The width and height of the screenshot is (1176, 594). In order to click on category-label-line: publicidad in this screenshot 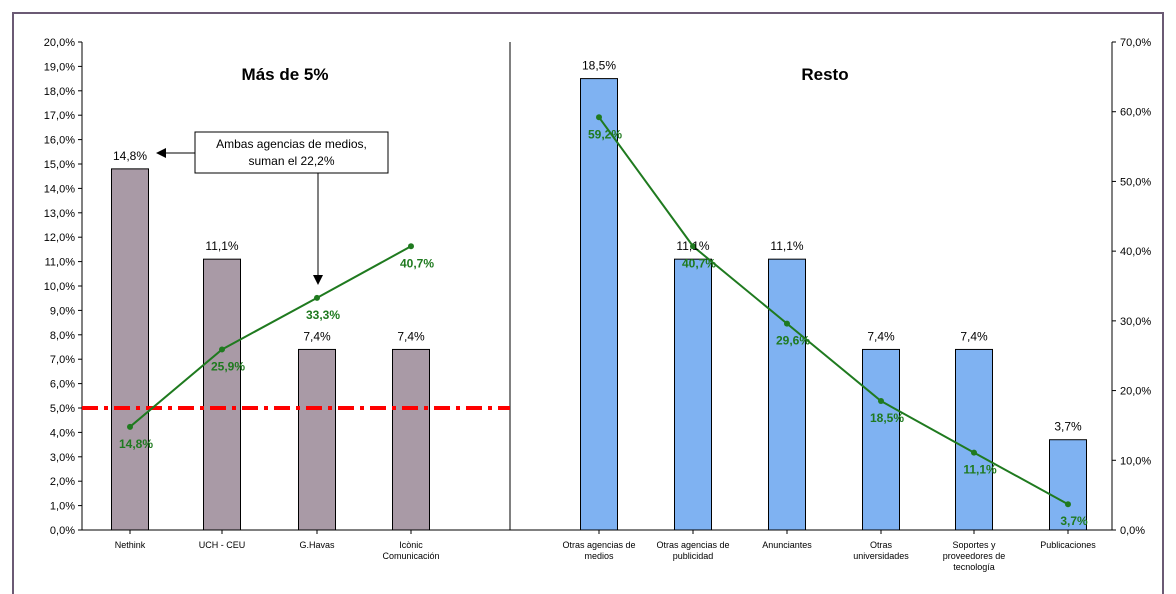, I will do `click(693, 556)`.